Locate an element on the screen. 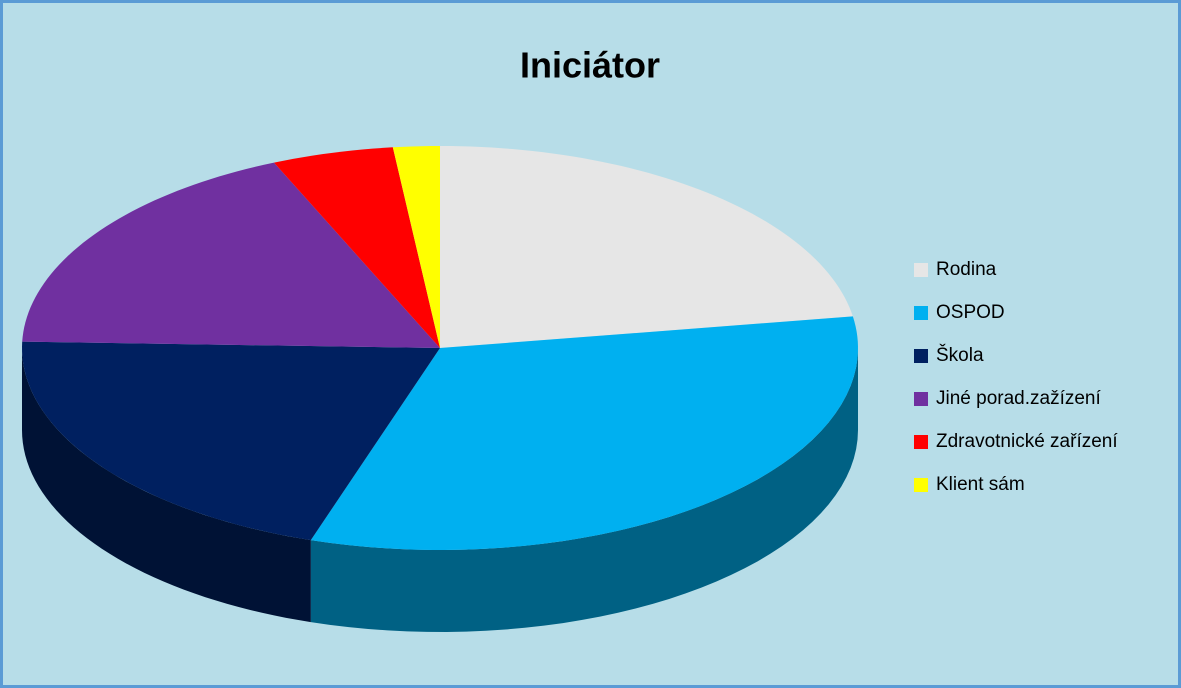  legend-label: Klient sám is located at coordinates (980, 484).